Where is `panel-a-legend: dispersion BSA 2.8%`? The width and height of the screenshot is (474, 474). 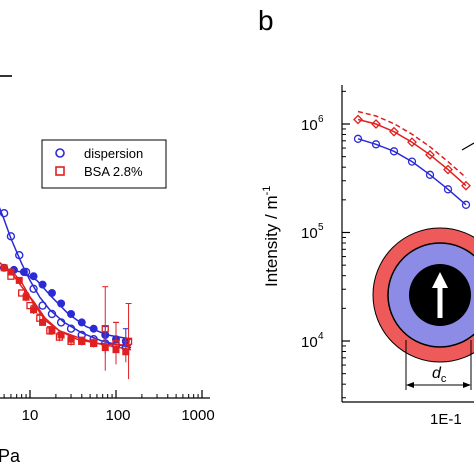
panel-a-legend: dispersion BSA 2.8% is located at coordinates (104, 164).